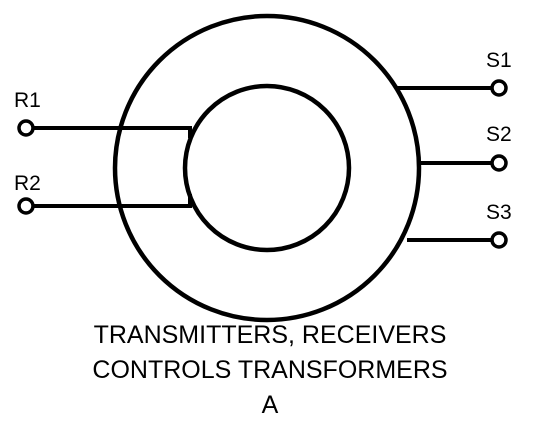 This screenshot has height=423, width=537. I want to click on caption-line-2: CONTROLS TRANSFORMERS, so click(269, 370).